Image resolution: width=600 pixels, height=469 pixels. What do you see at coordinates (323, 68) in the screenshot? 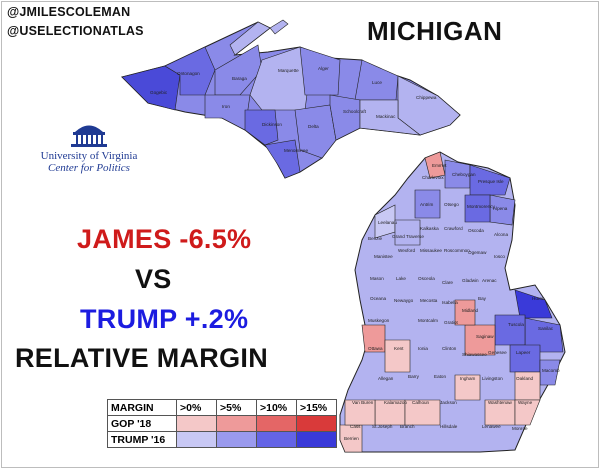
I see `county-label: Alger` at bounding box center [323, 68].